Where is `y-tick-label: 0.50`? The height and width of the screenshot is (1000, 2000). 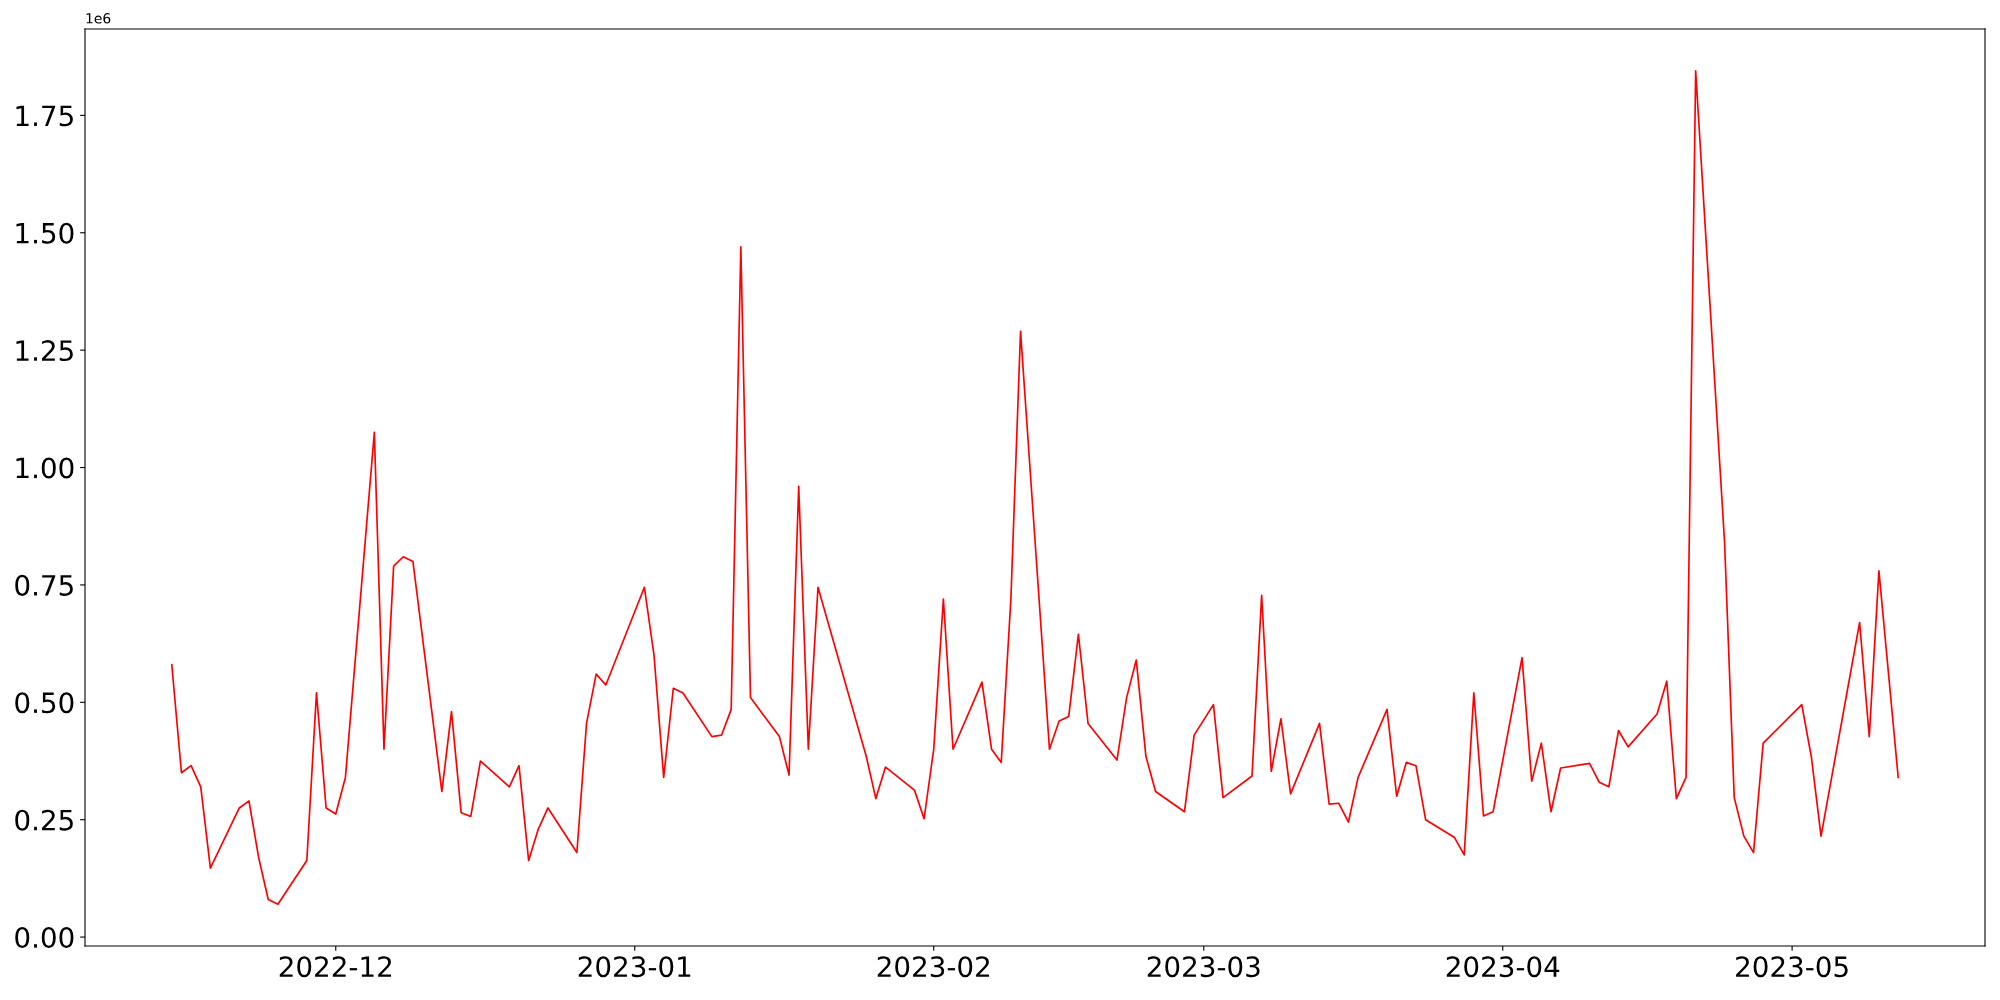 y-tick-label: 0.50 is located at coordinates (44, 703).